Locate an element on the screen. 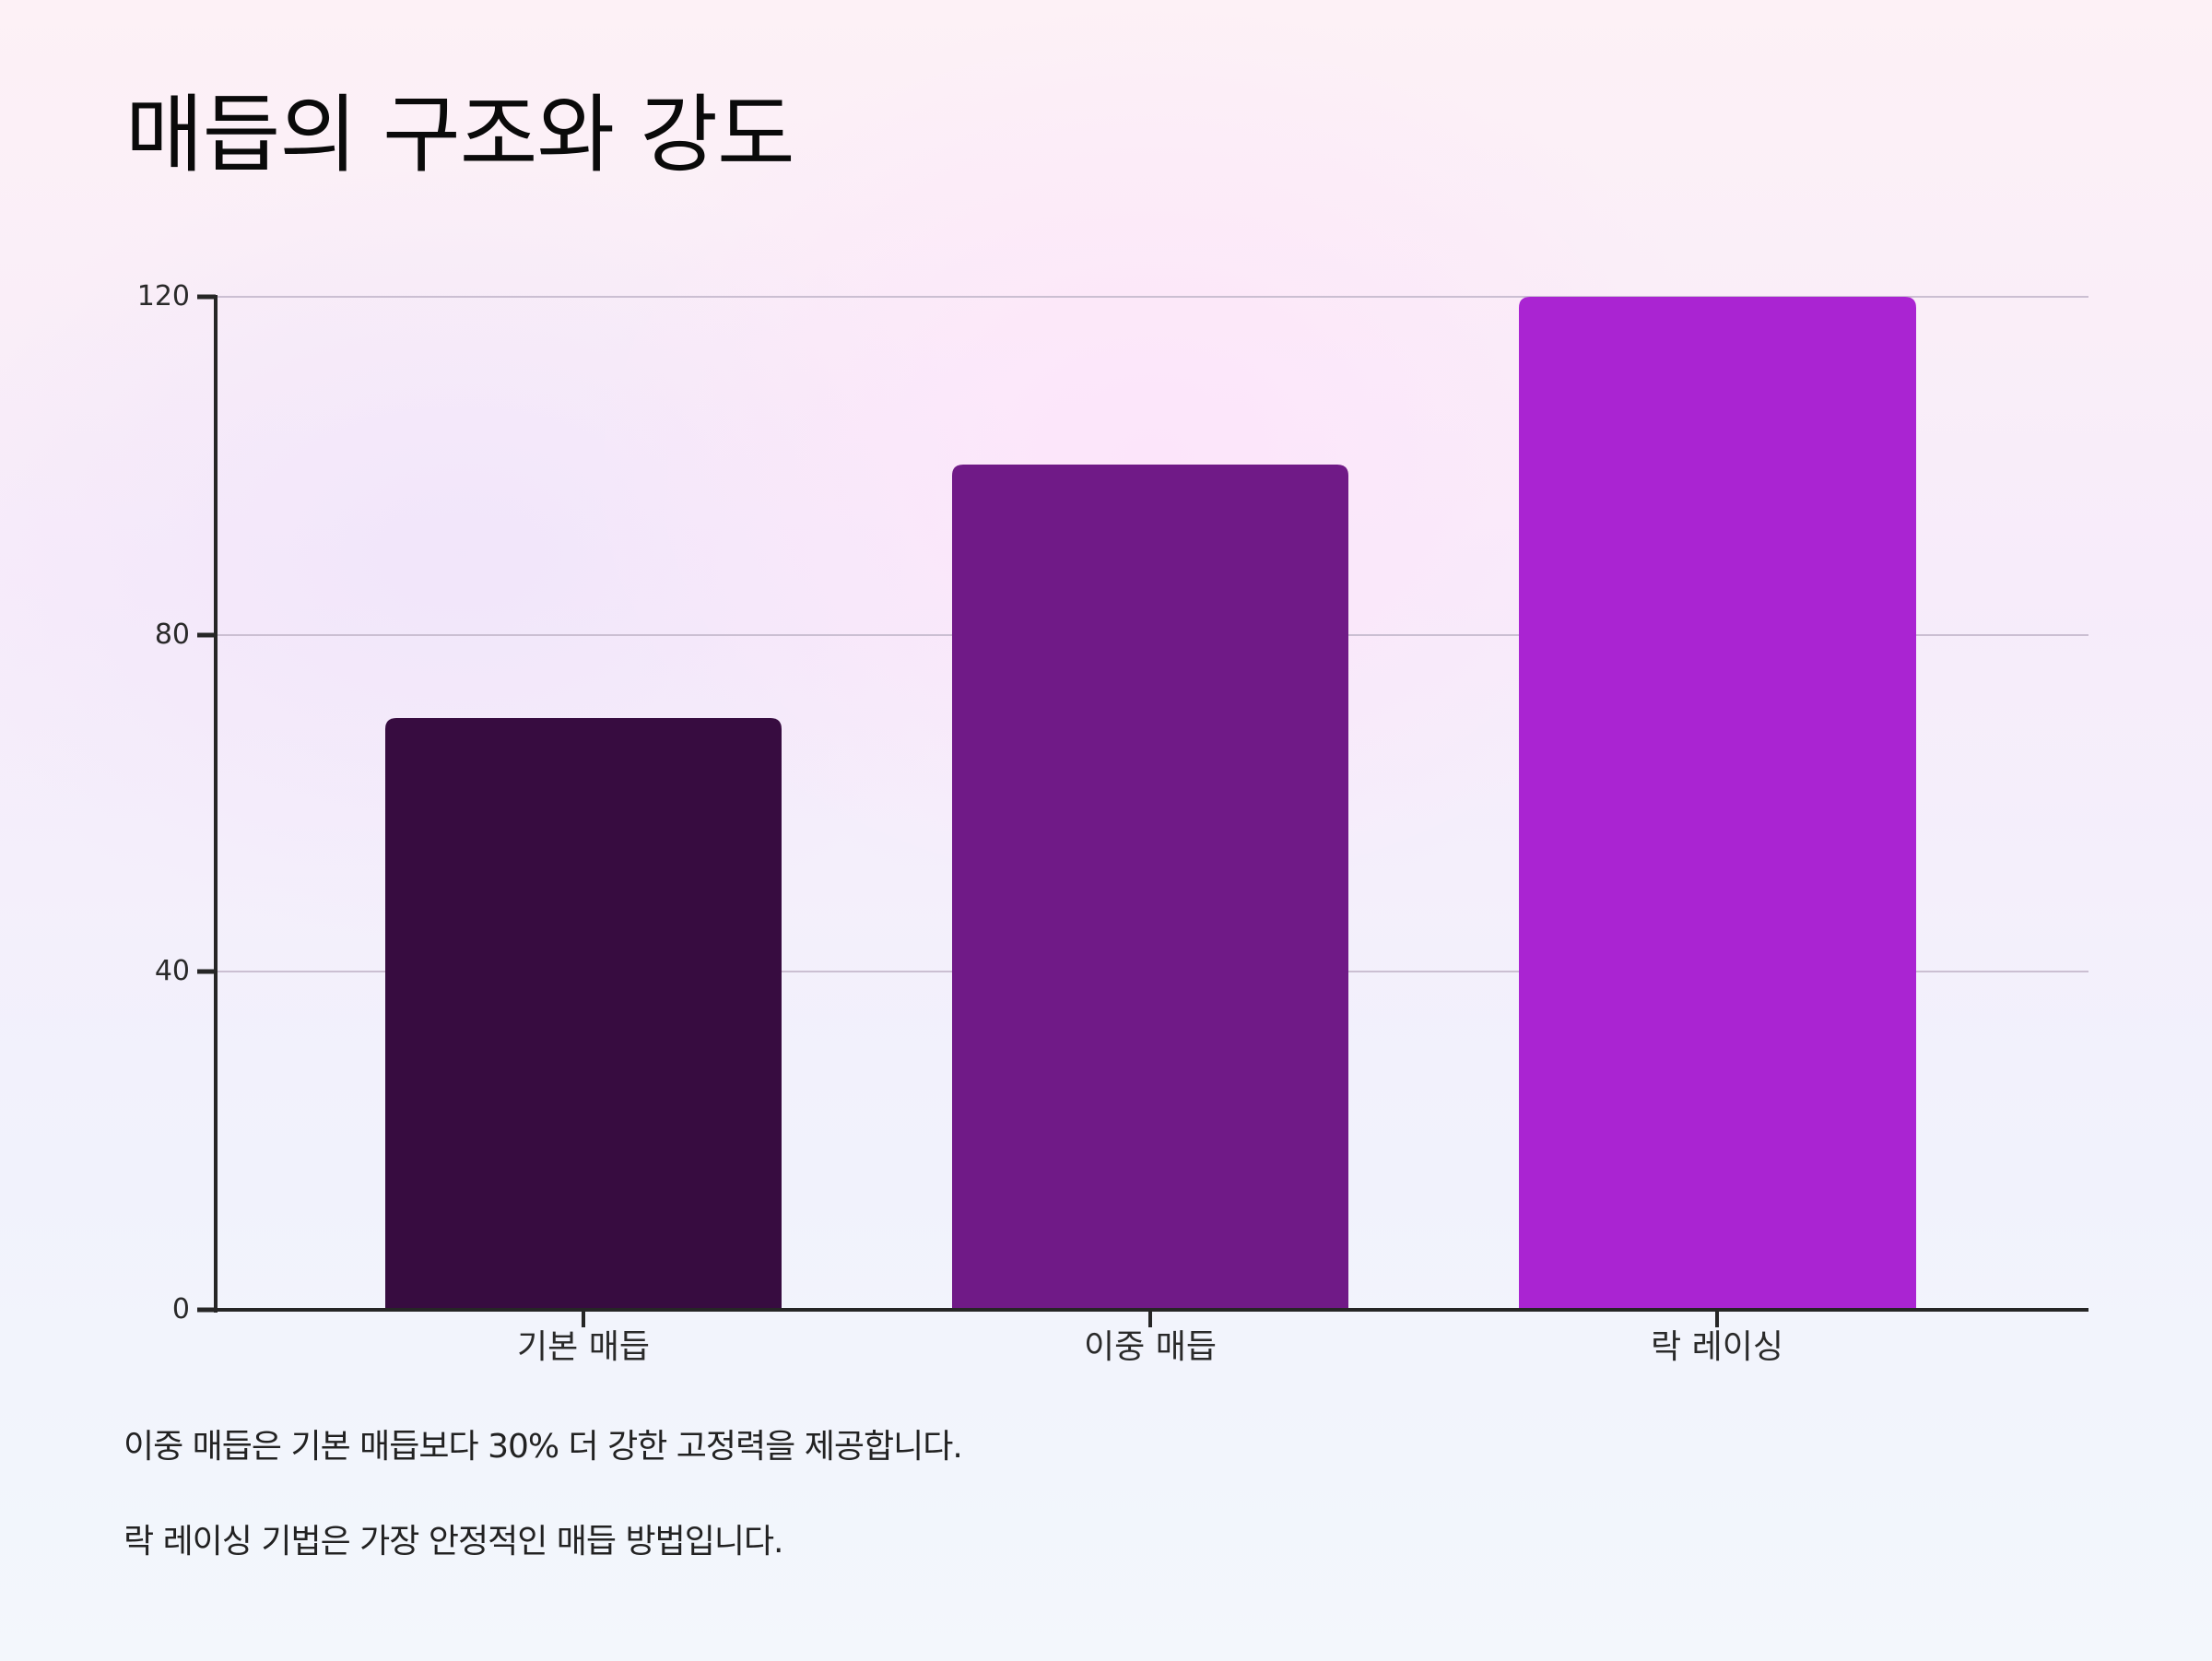 This screenshot has height=1661, width=2212. bar-basic-knot is located at coordinates (583, 1014).